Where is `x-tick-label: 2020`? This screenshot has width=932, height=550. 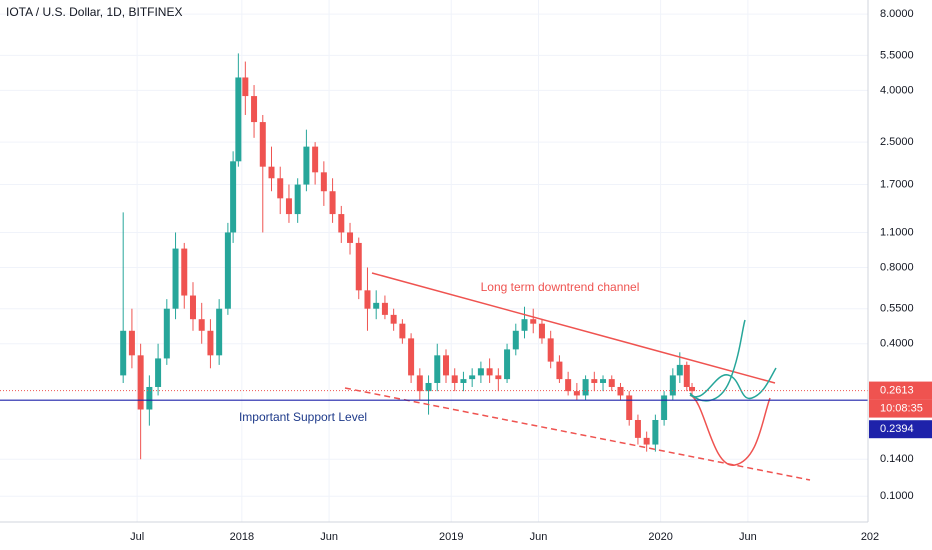 x-tick-label: 2020 is located at coordinates (660, 537).